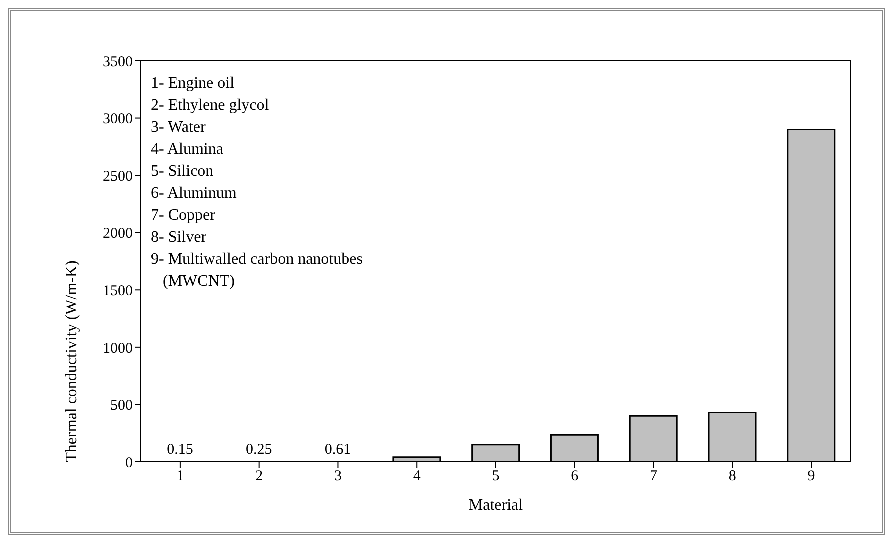 Image resolution: width=893 pixels, height=543 pixels. I want to click on data-label: 0.15, so click(180, 450).